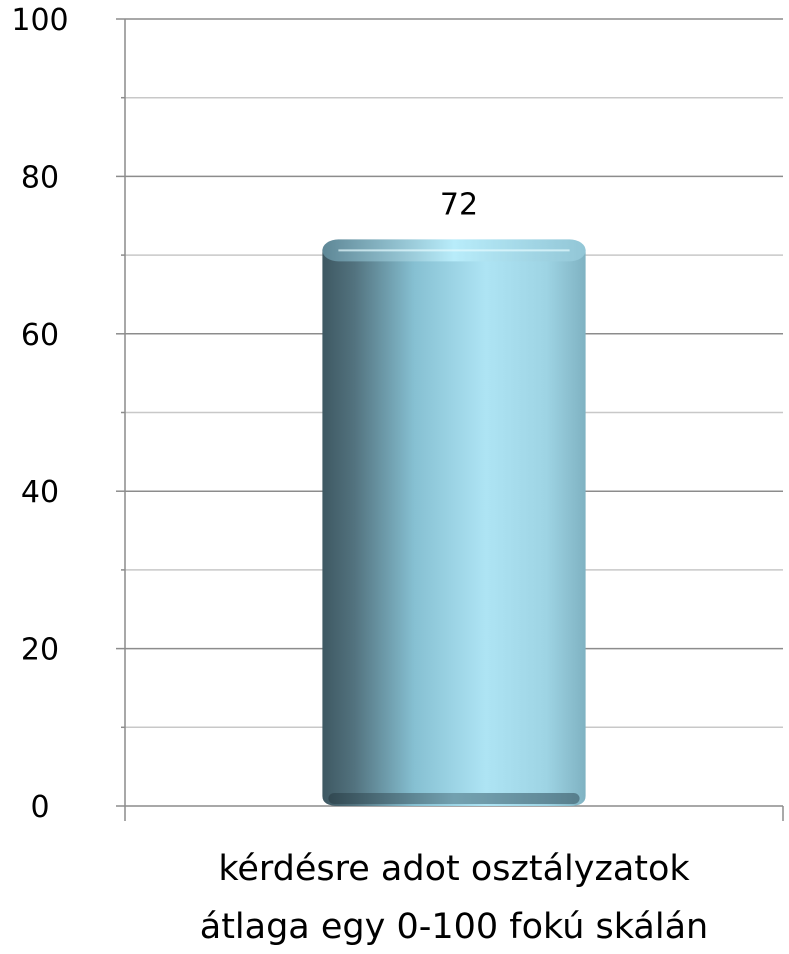 The image size is (789, 954). What do you see at coordinates (40, 177) in the screenshot?
I see `y-tick-label: 80` at bounding box center [40, 177].